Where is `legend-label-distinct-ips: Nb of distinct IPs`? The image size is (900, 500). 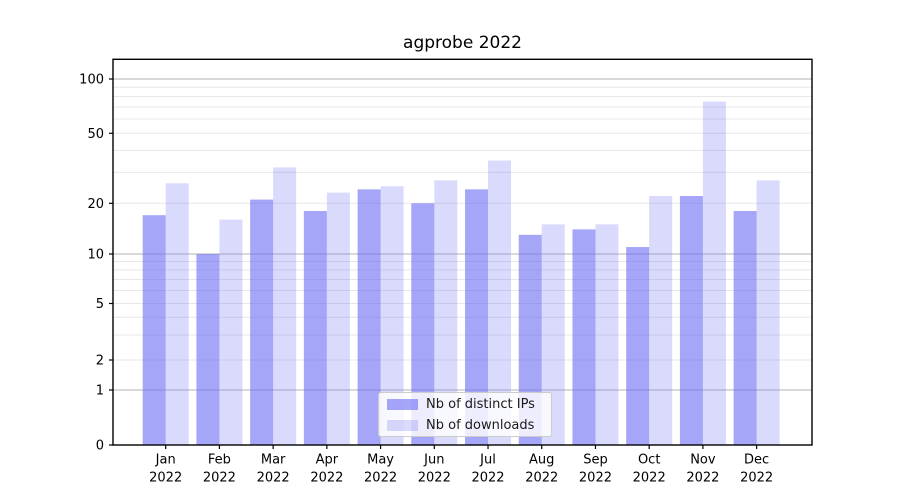 legend-label-distinct-ips: Nb of distinct IPs is located at coordinates (480, 404).